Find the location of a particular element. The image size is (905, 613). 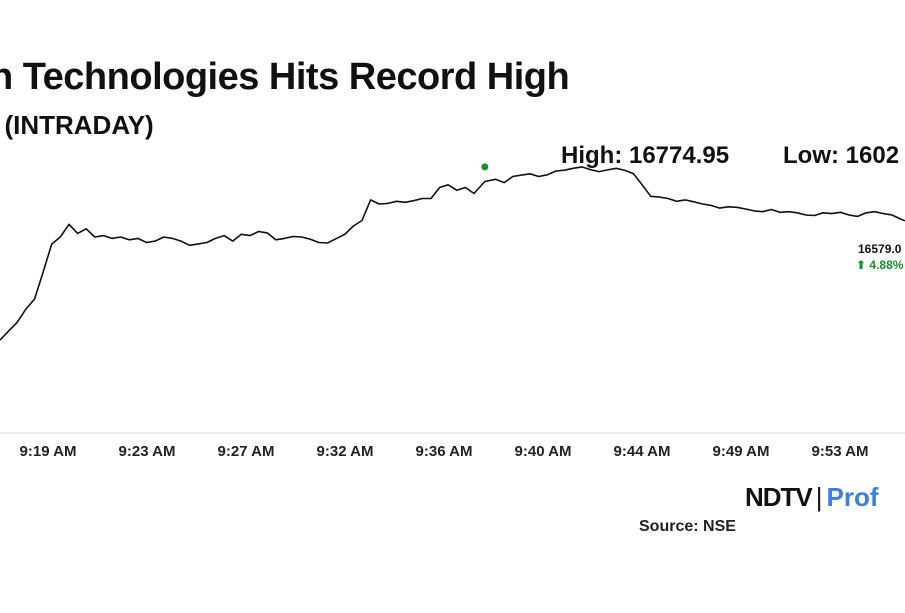

x-tick-label: 9:27 AM is located at coordinates (246, 451).